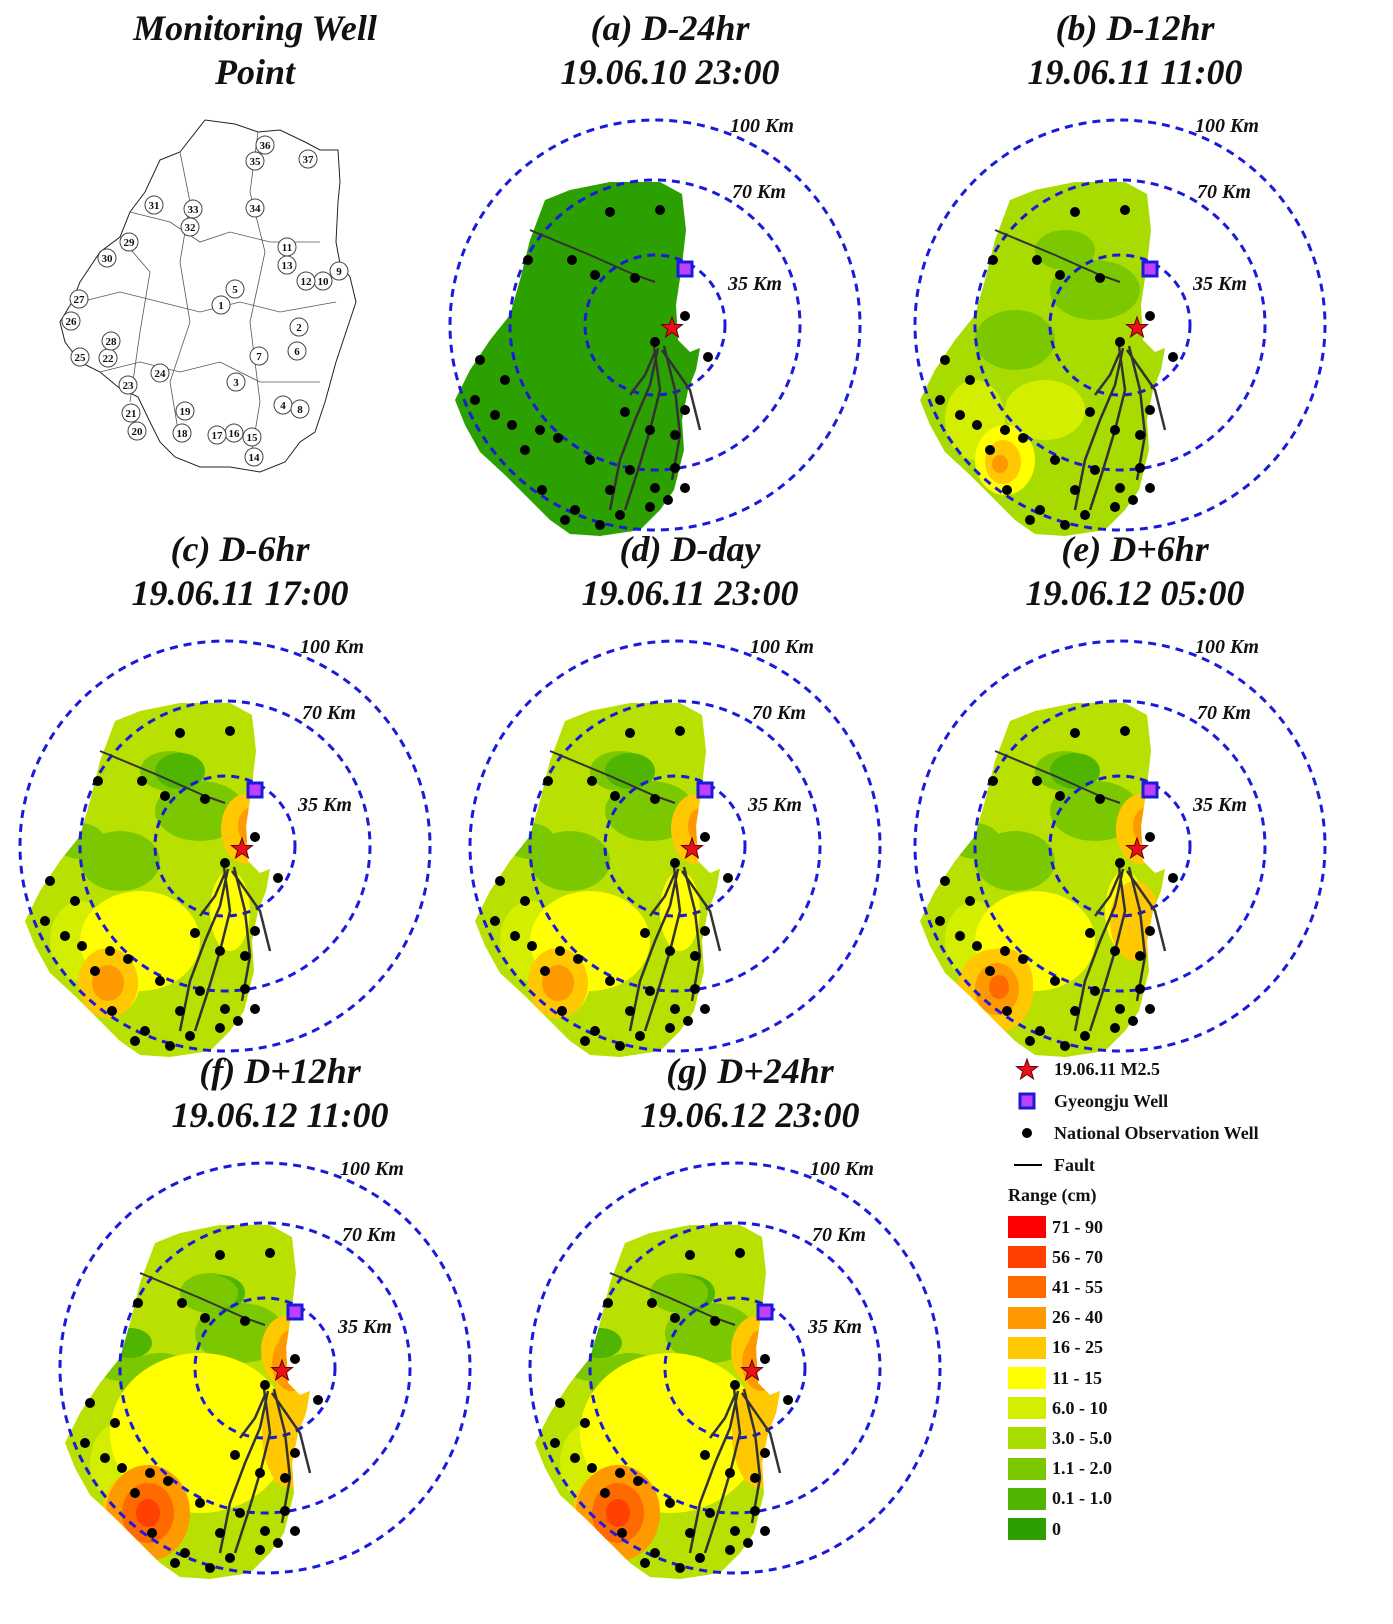 The width and height of the screenshot is (1393, 1624). I want to click on panel-timestamp: 19.06.12 05:00, so click(1135, 593).